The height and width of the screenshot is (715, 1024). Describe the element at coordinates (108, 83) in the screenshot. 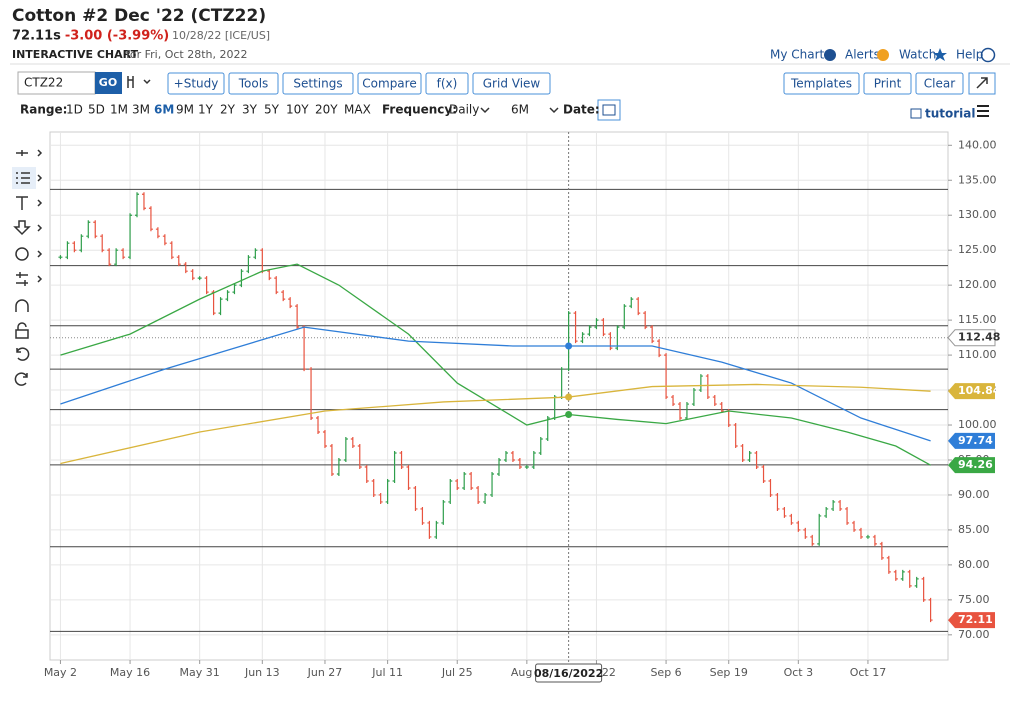

I see `go-button` at that location.